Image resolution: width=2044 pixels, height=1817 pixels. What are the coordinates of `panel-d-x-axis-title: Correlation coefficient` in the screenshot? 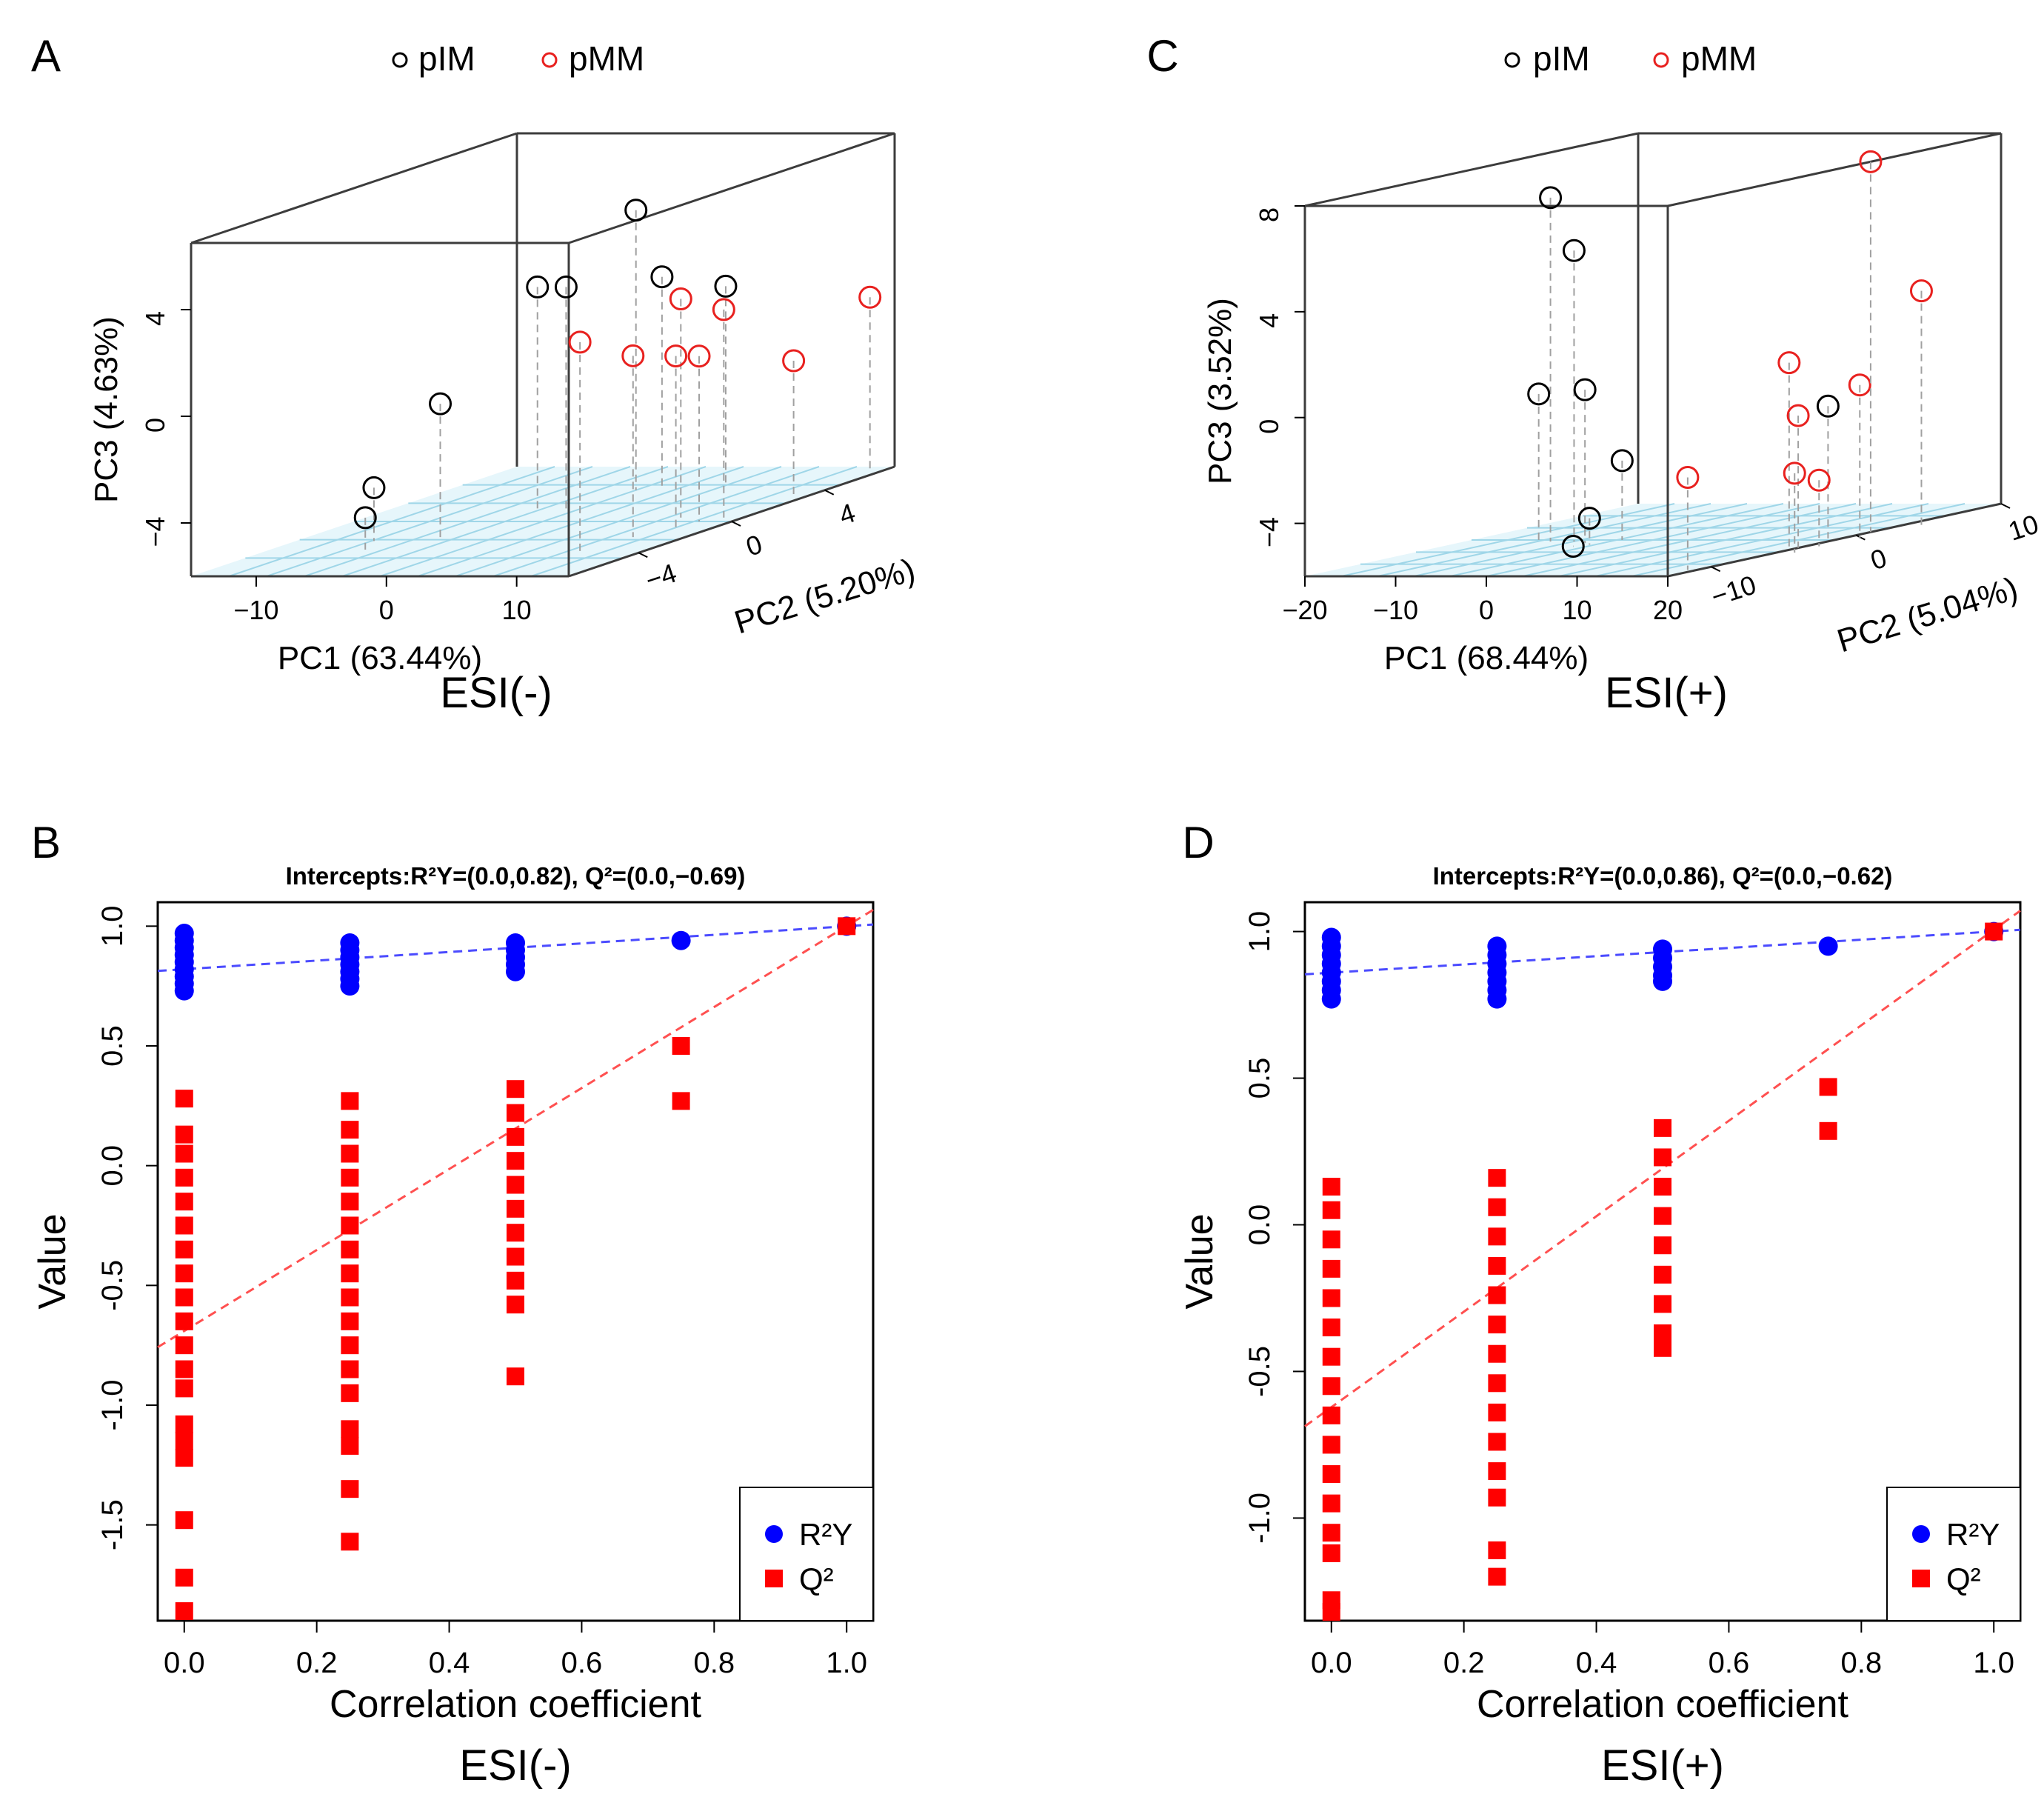 It's located at (1663, 1704).